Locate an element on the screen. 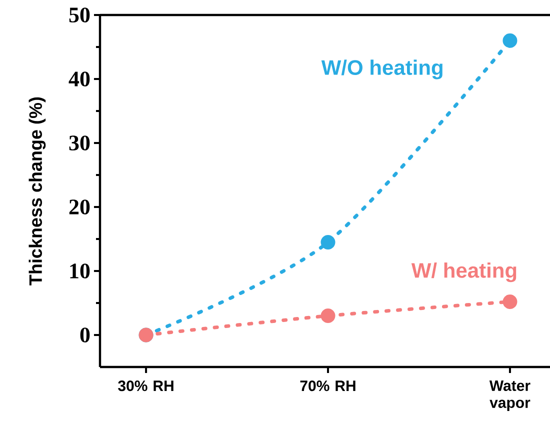 This screenshot has height=435, width=550. series-label: W/O heating is located at coordinates (381, 70).